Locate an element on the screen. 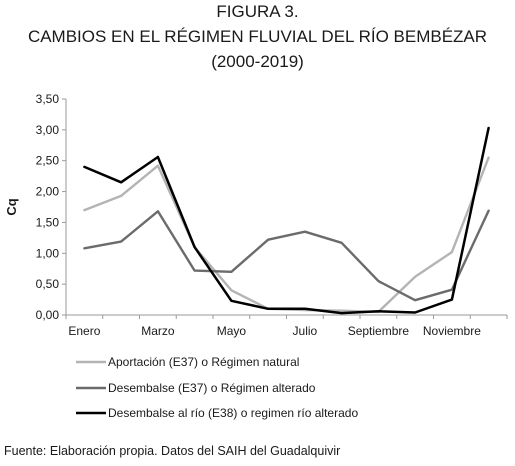 The height and width of the screenshot is (466, 515). y-axis-ticks: 0,00 0,50 1,00 1,50 2,00 2,50 3,00 3,50 is located at coordinates (51, 207).